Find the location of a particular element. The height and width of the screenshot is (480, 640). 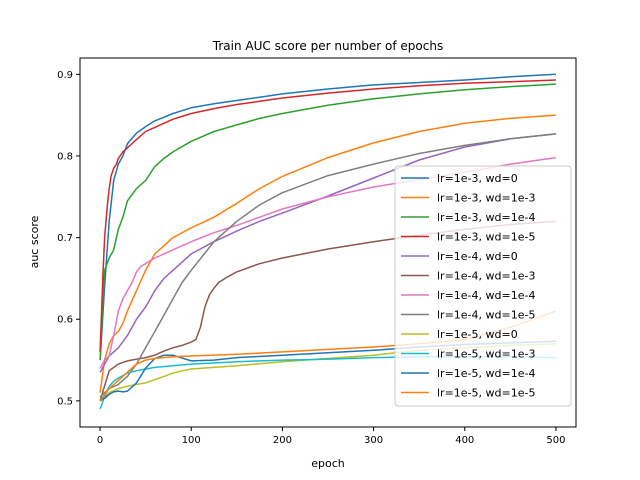

legend-label: lr=1e-4, wd=0 is located at coordinates (477, 256).